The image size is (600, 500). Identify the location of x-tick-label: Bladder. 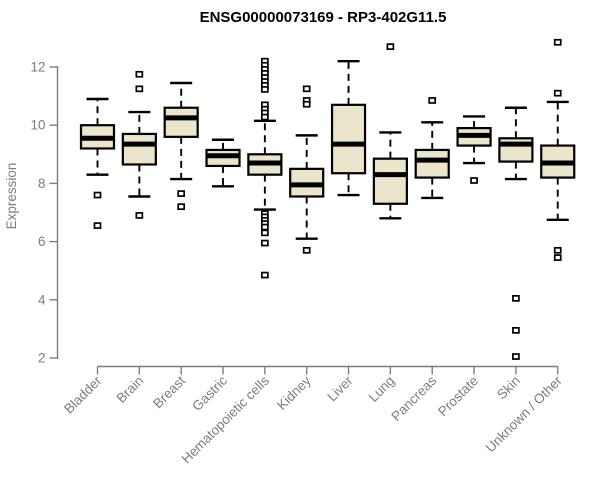
(83, 395).